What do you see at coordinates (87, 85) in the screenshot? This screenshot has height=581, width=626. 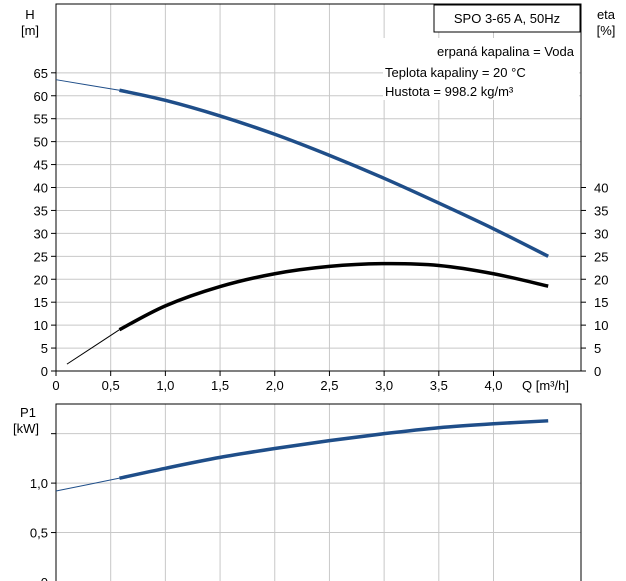 I see `head-curve-thin` at bounding box center [87, 85].